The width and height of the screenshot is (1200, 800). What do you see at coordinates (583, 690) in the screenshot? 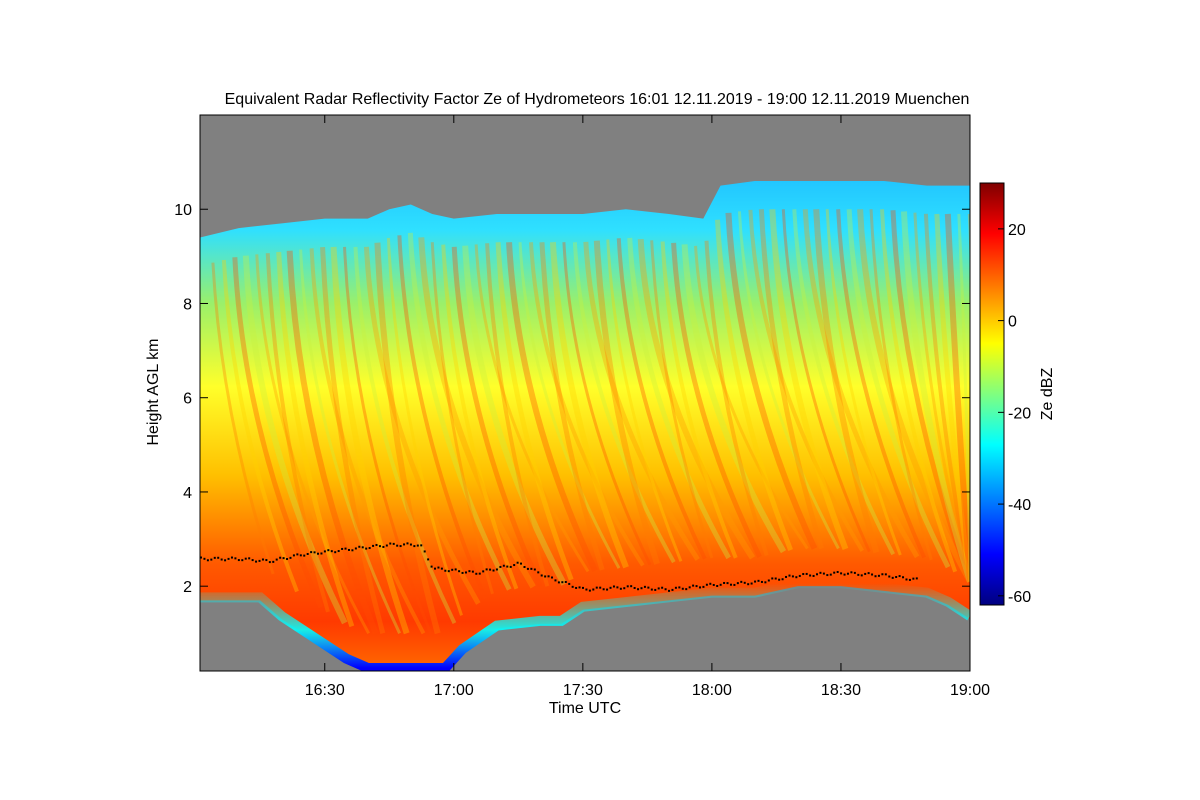
I see `x-tick-label: 17:30` at bounding box center [583, 690].